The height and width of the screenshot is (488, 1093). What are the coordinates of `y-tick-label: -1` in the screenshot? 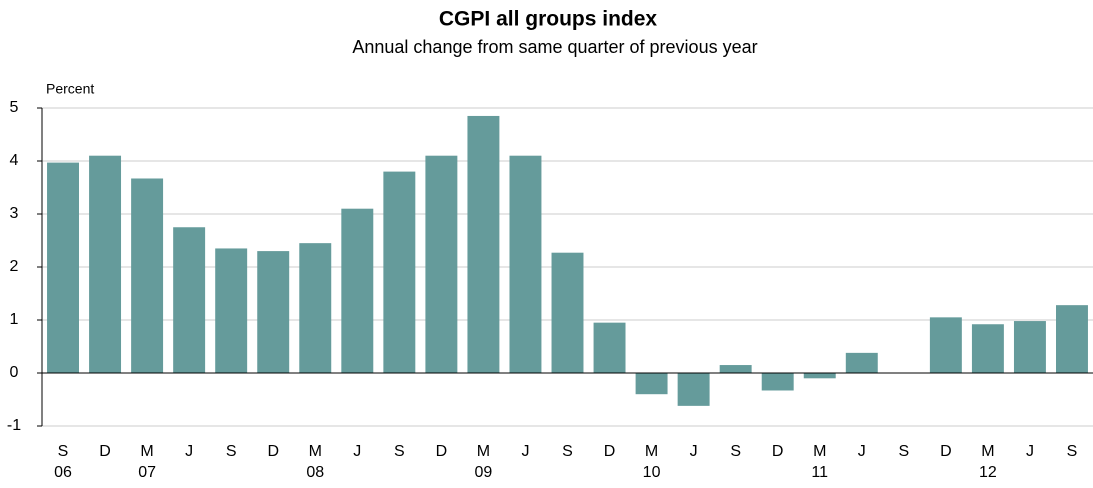 It's located at (14, 425).